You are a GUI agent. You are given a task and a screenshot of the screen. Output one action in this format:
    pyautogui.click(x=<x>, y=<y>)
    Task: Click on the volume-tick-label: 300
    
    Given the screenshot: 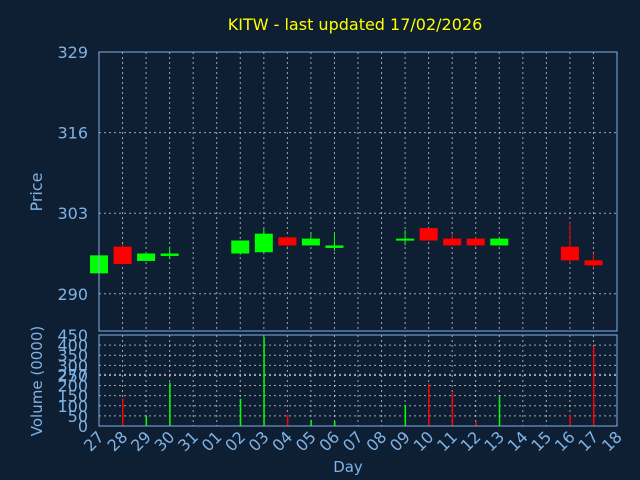 What is the action you would take?
    pyautogui.click(x=72, y=365)
    